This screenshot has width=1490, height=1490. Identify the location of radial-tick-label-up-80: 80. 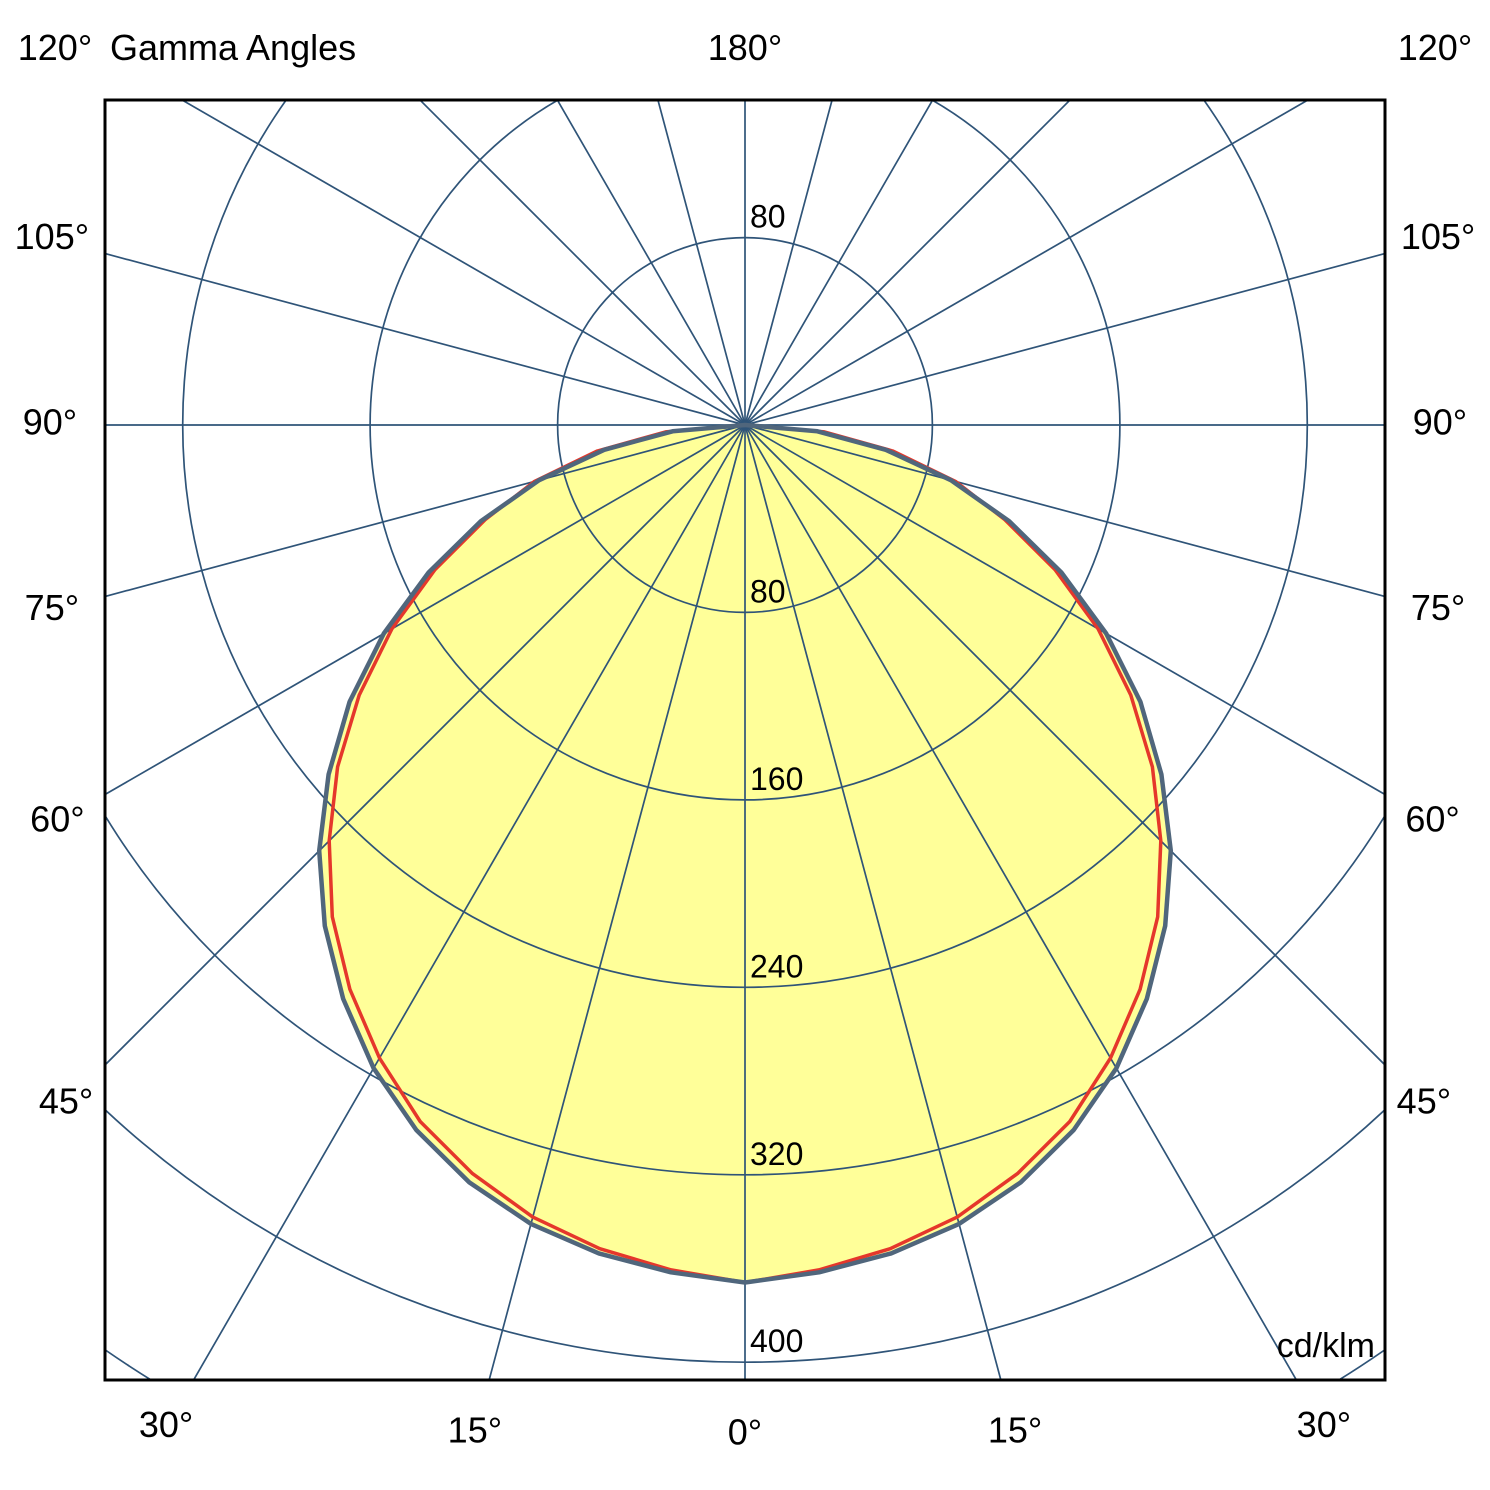
(768, 217).